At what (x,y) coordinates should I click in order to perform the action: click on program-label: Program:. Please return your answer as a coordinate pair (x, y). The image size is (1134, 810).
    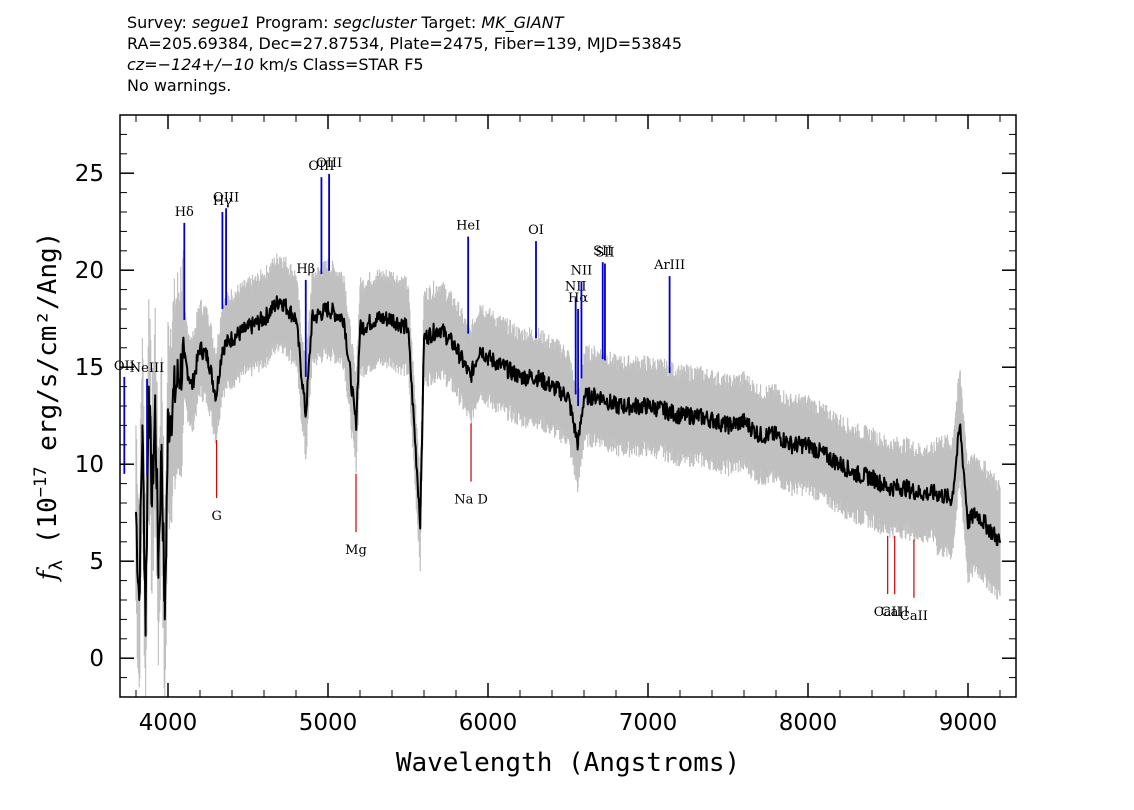
    Looking at the image, I should click on (292, 22).